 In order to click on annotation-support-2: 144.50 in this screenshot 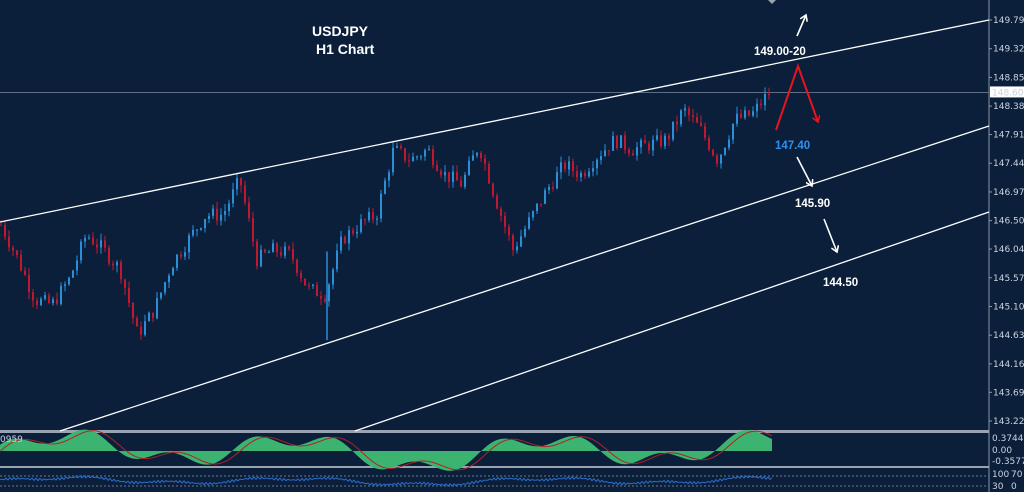, I will do `click(840, 283)`.